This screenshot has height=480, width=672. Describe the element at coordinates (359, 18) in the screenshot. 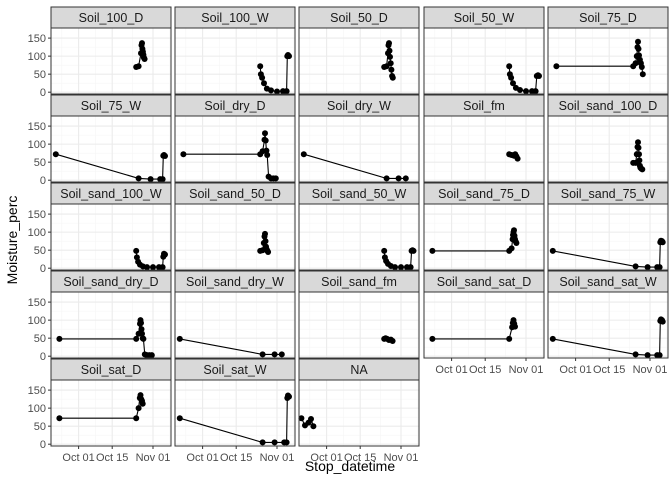

I see `facet-label: Soil_50_D` at that location.